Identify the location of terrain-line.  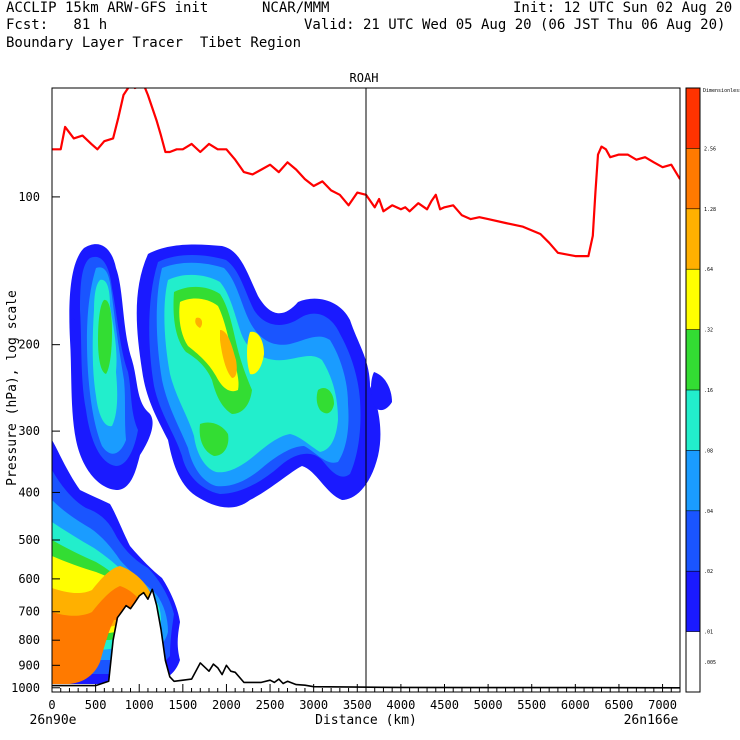
(366, 638).